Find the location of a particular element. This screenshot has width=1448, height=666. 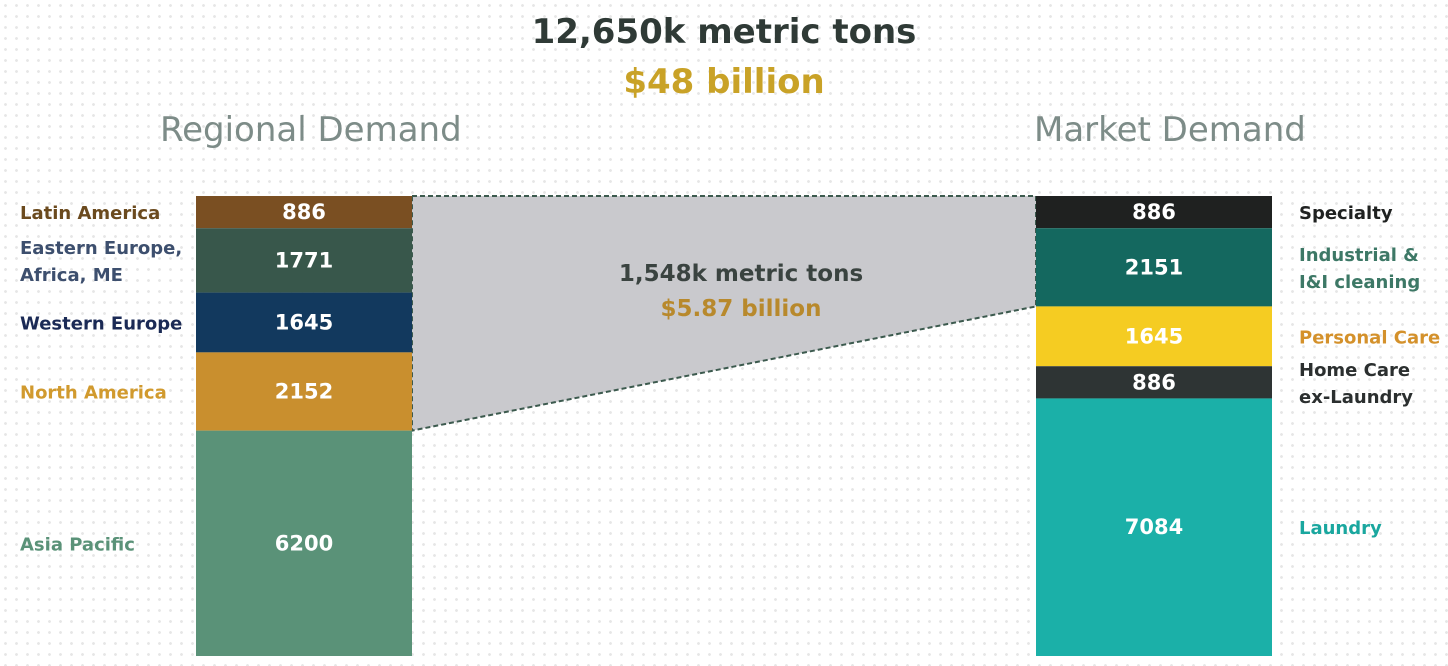

category-label-home-care-ex-laundry: Home Care ex-Laundry is located at coordinates (1356, 384).